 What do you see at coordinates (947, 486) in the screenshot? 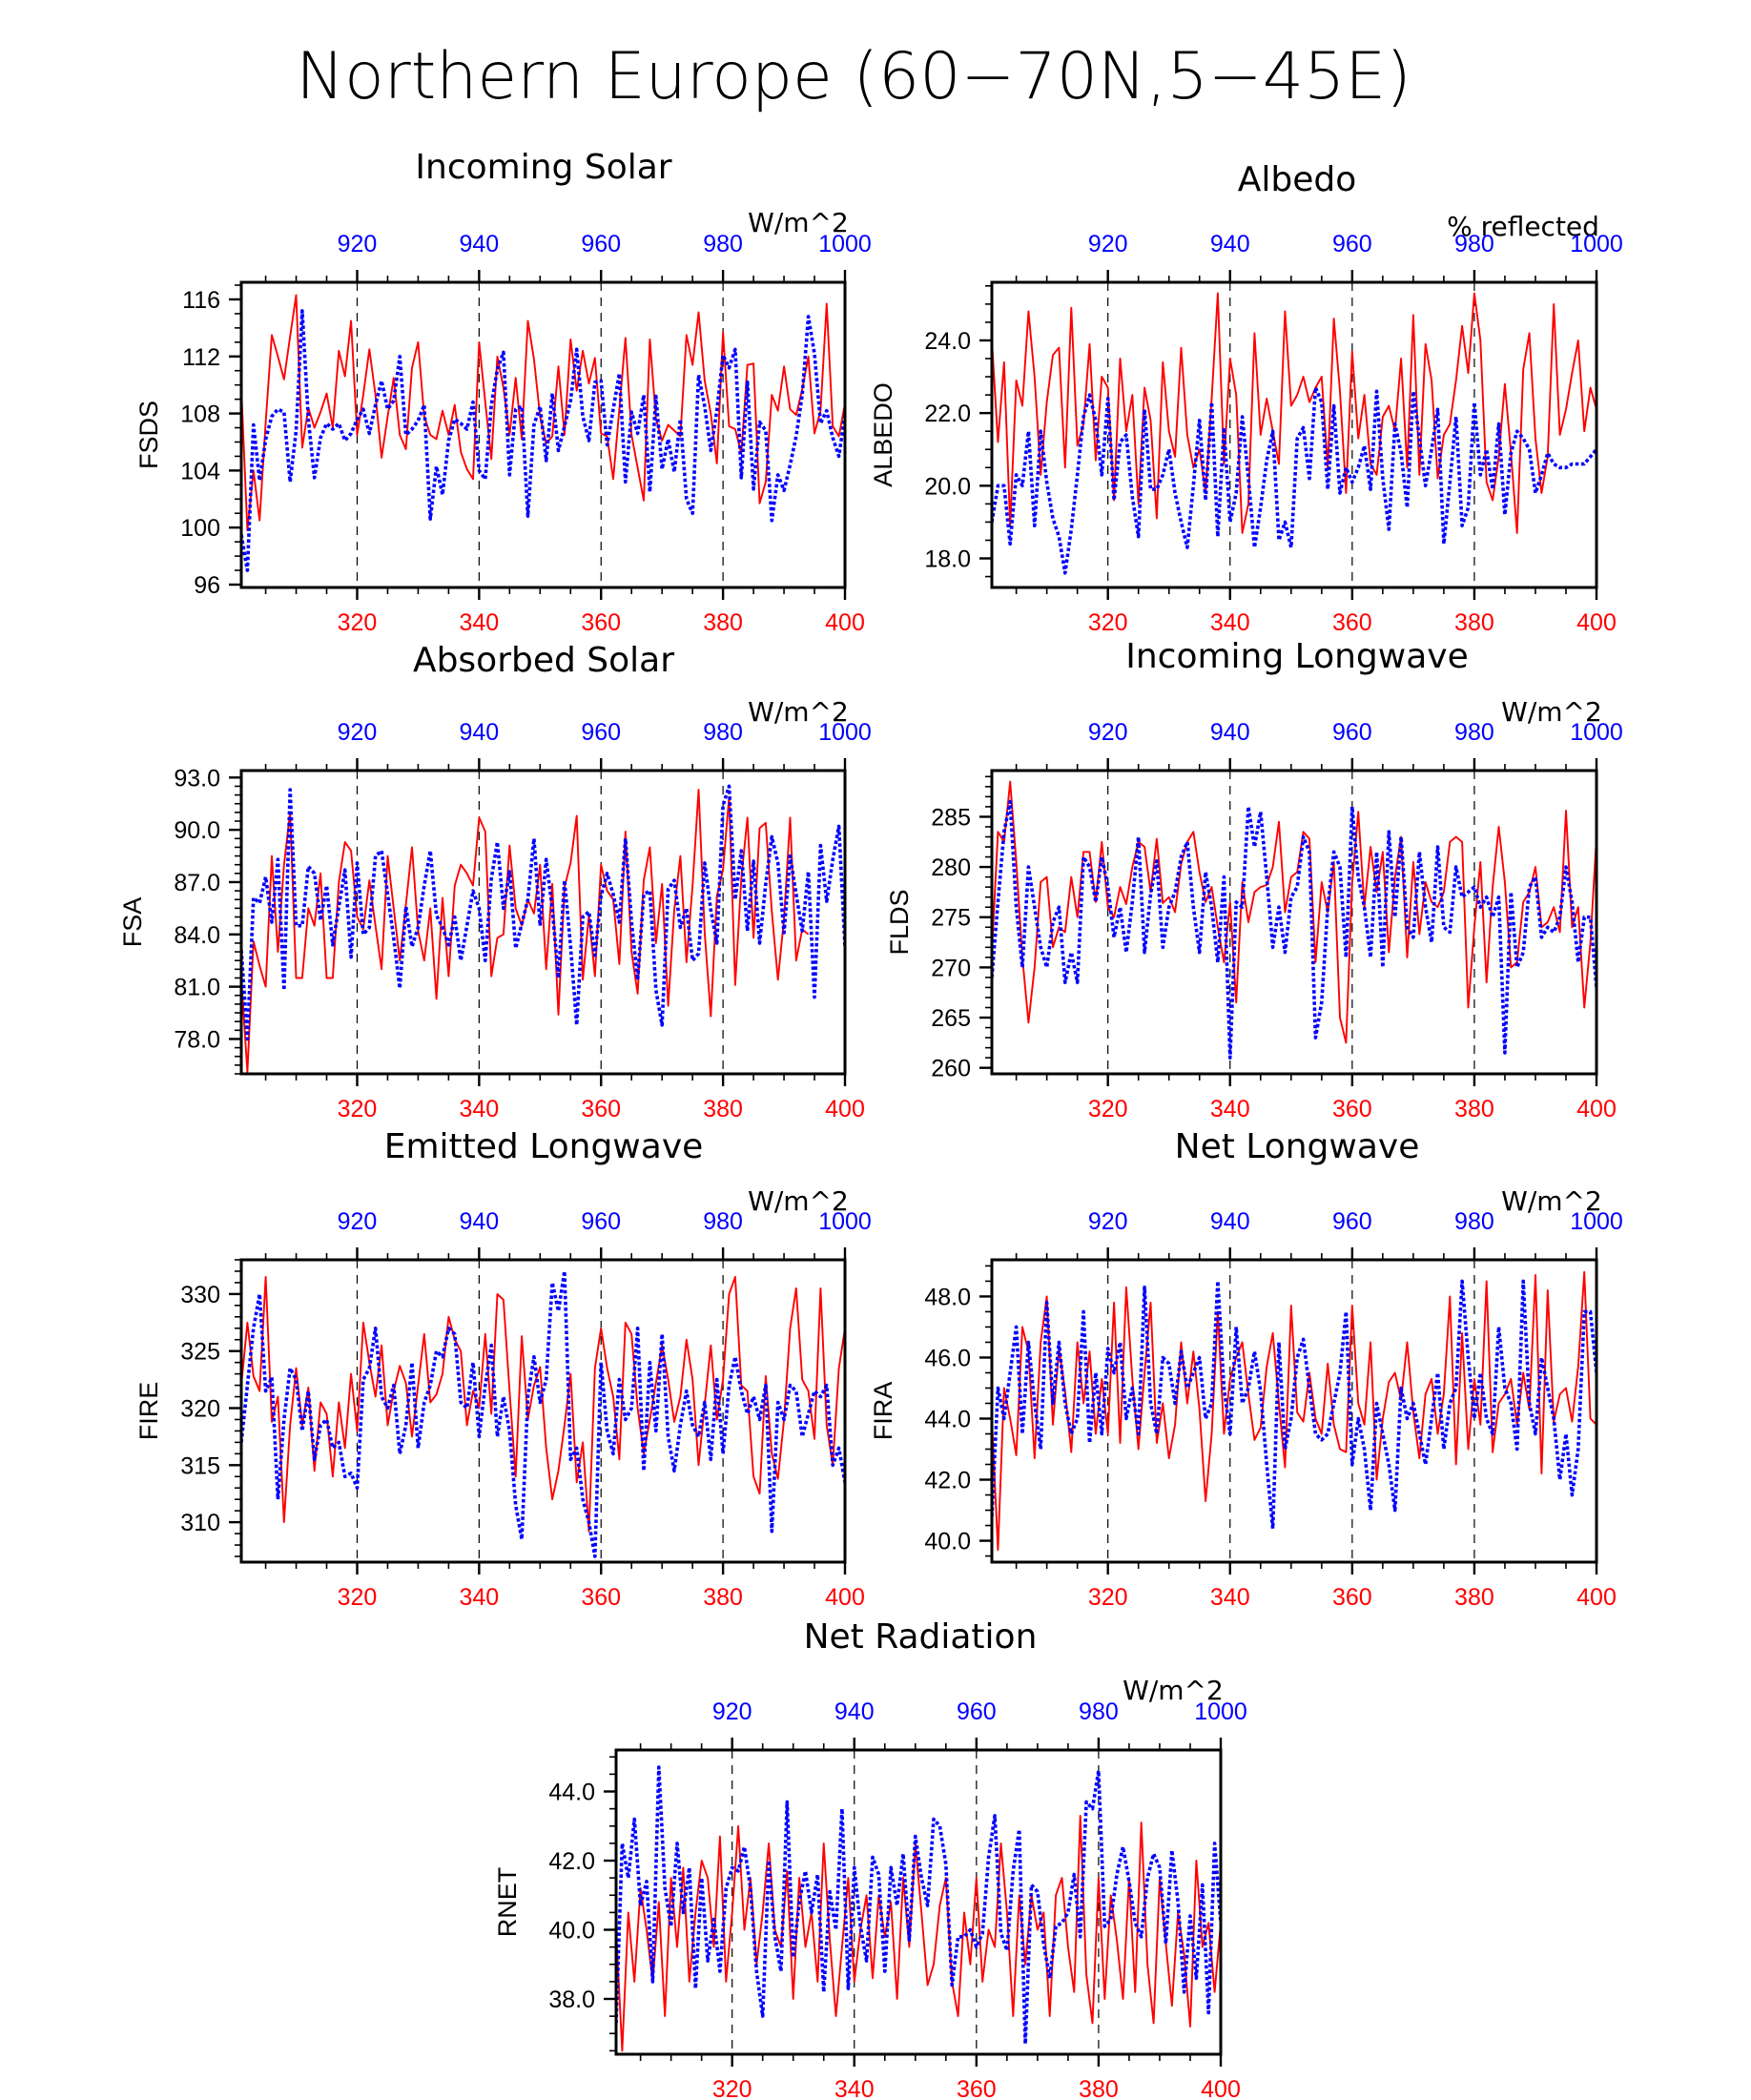
I see `y-tick-label: 20.0` at bounding box center [947, 486].